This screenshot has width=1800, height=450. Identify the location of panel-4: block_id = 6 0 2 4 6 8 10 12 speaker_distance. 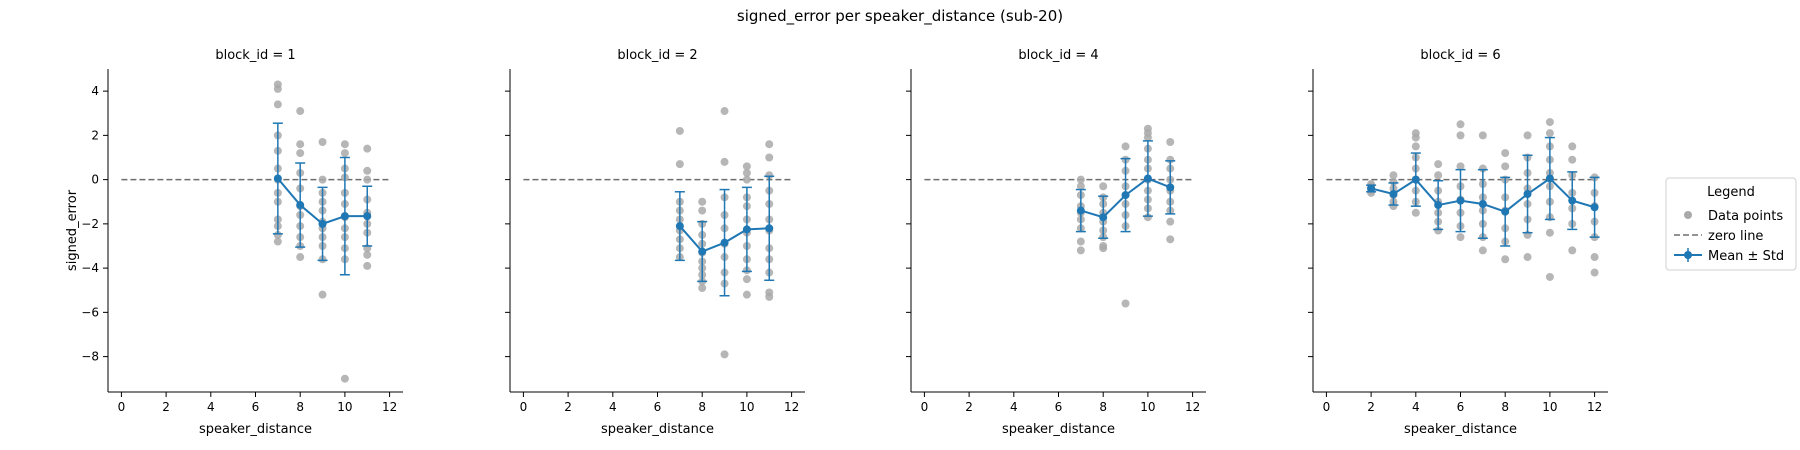
(1458, 242).